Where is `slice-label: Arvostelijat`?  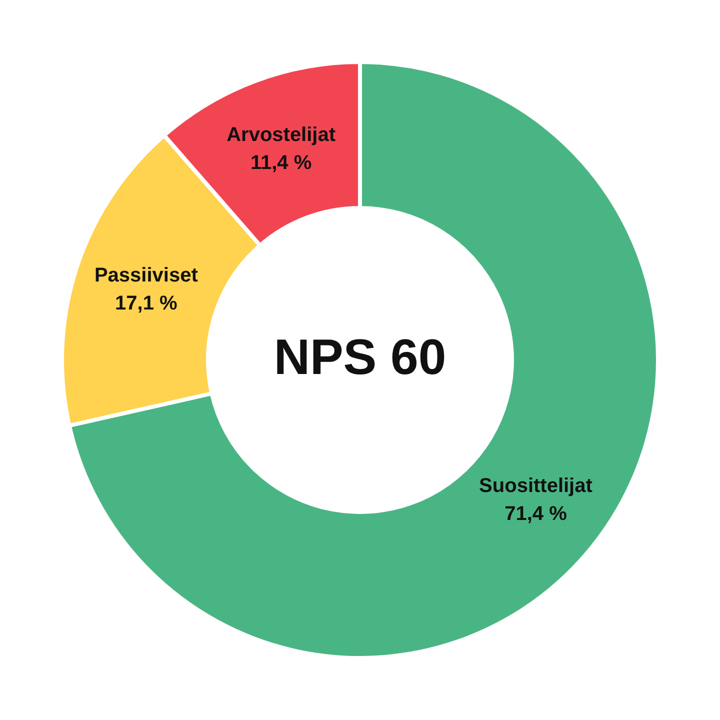 slice-label: Arvostelijat is located at coordinates (281, 135).